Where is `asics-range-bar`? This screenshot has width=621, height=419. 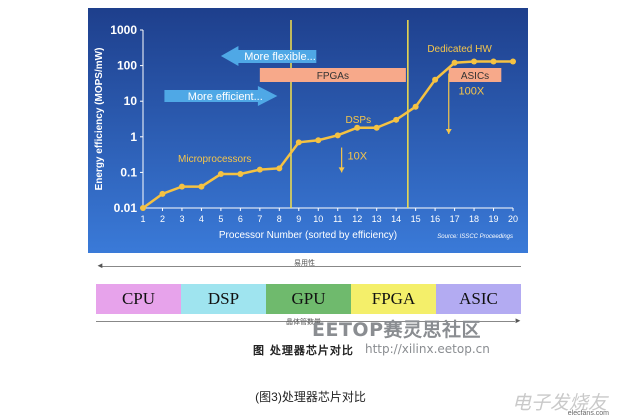 asics-range-bar is located at coordinates (475, 75).